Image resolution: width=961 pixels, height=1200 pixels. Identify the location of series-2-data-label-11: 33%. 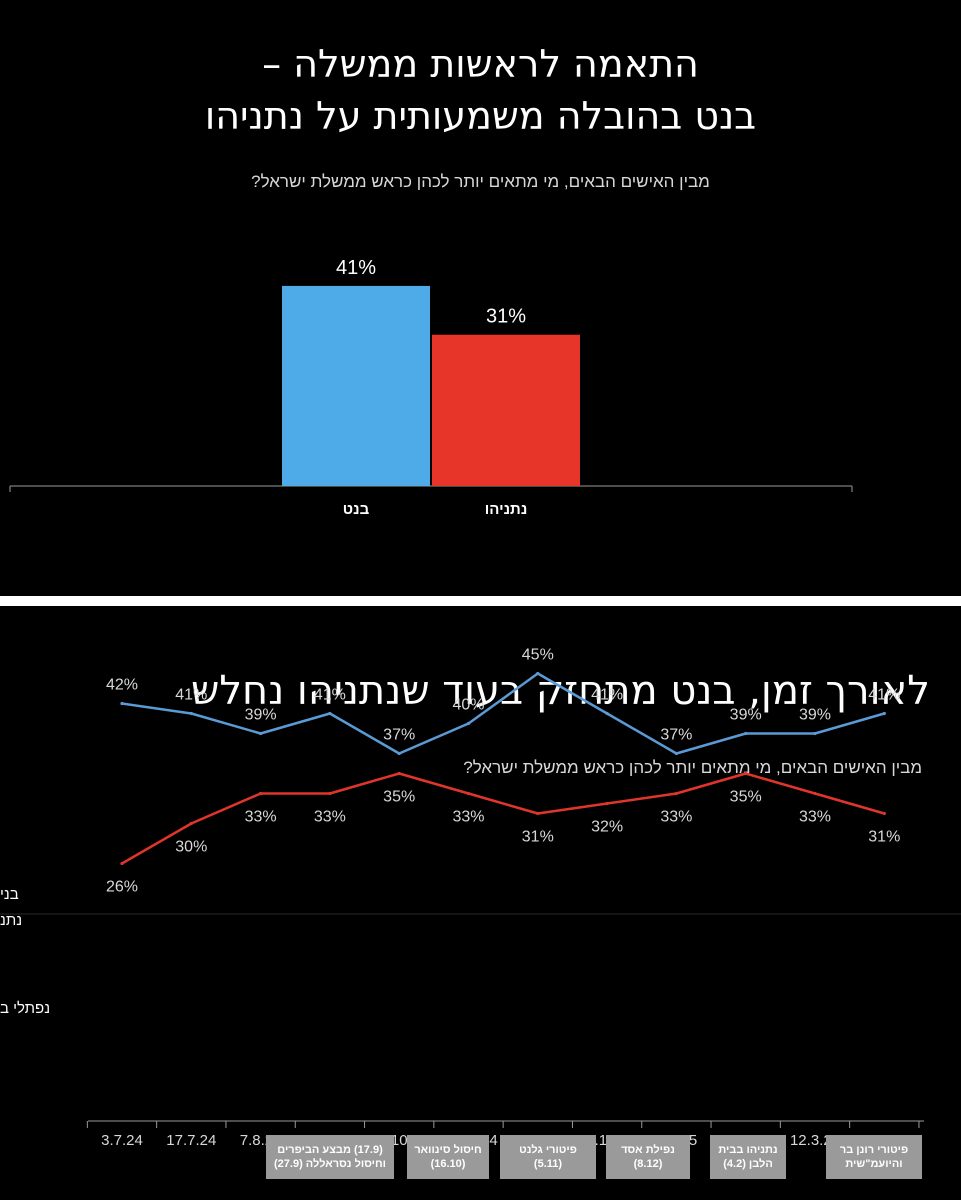
(815, 817).